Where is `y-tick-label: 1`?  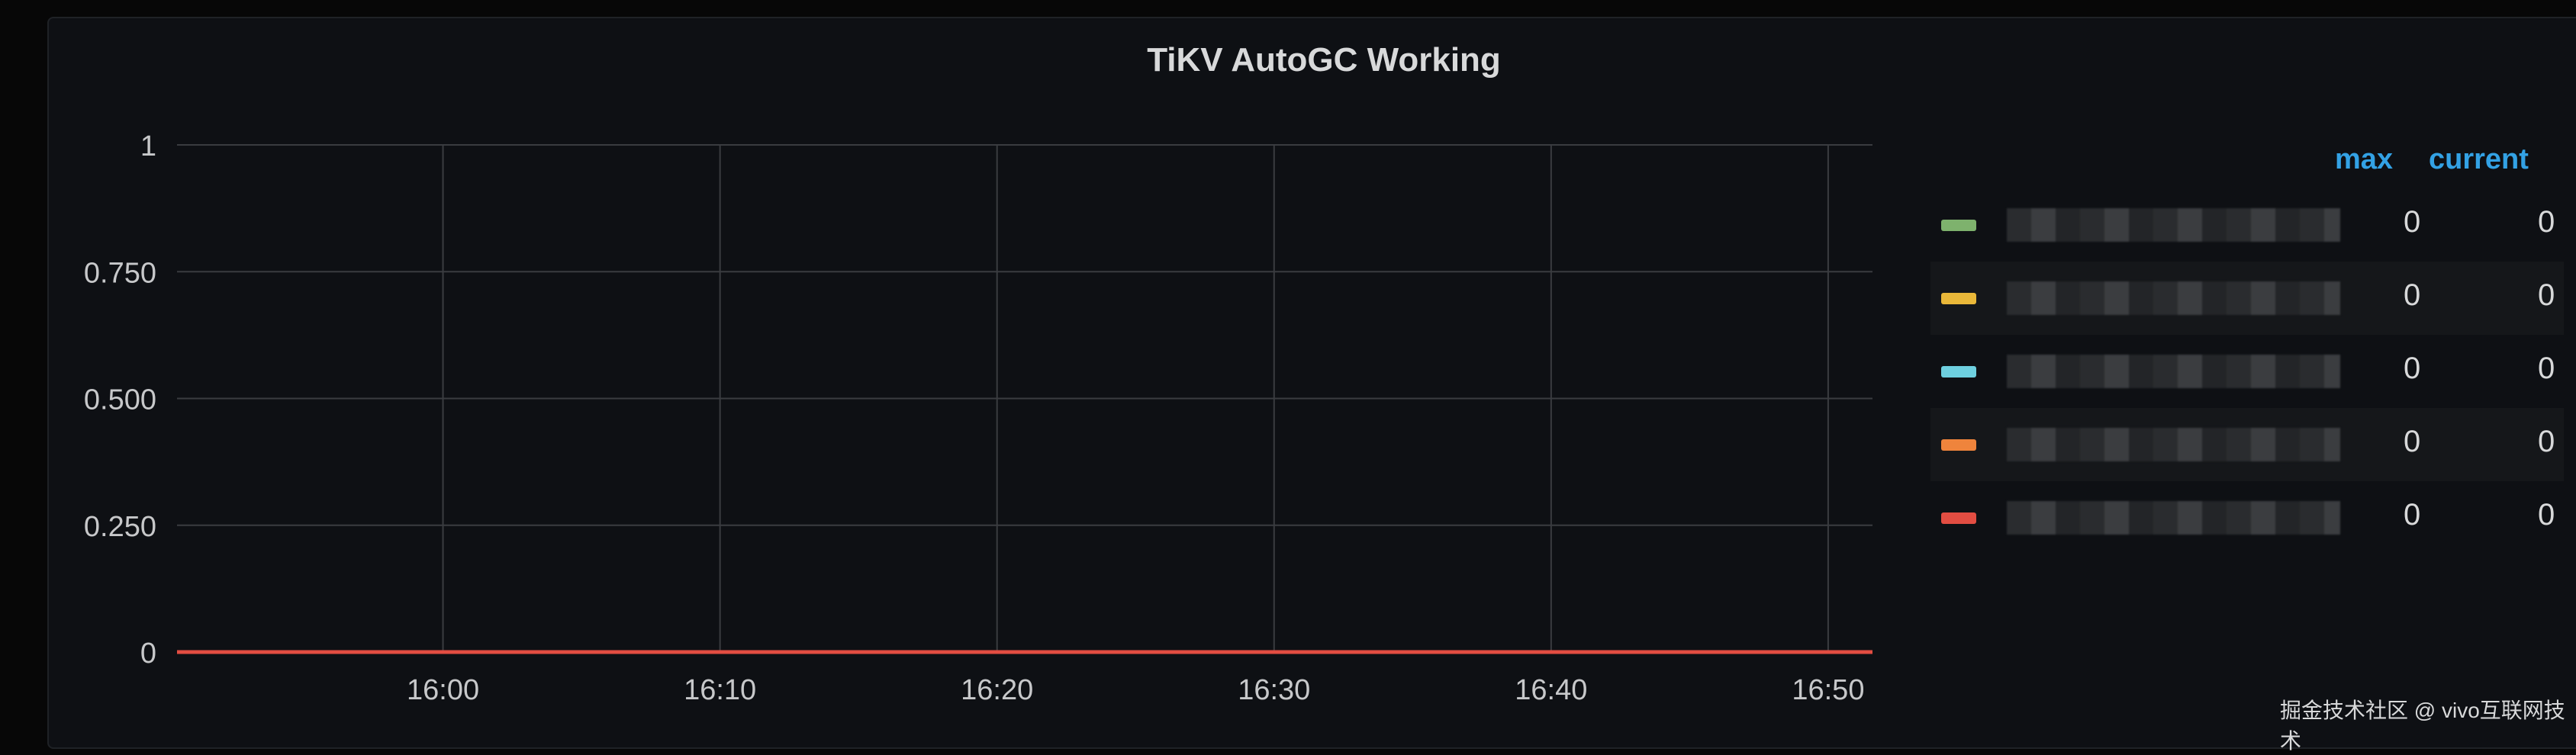 y-tick-label: 1 is located at coordinates (148, 146).